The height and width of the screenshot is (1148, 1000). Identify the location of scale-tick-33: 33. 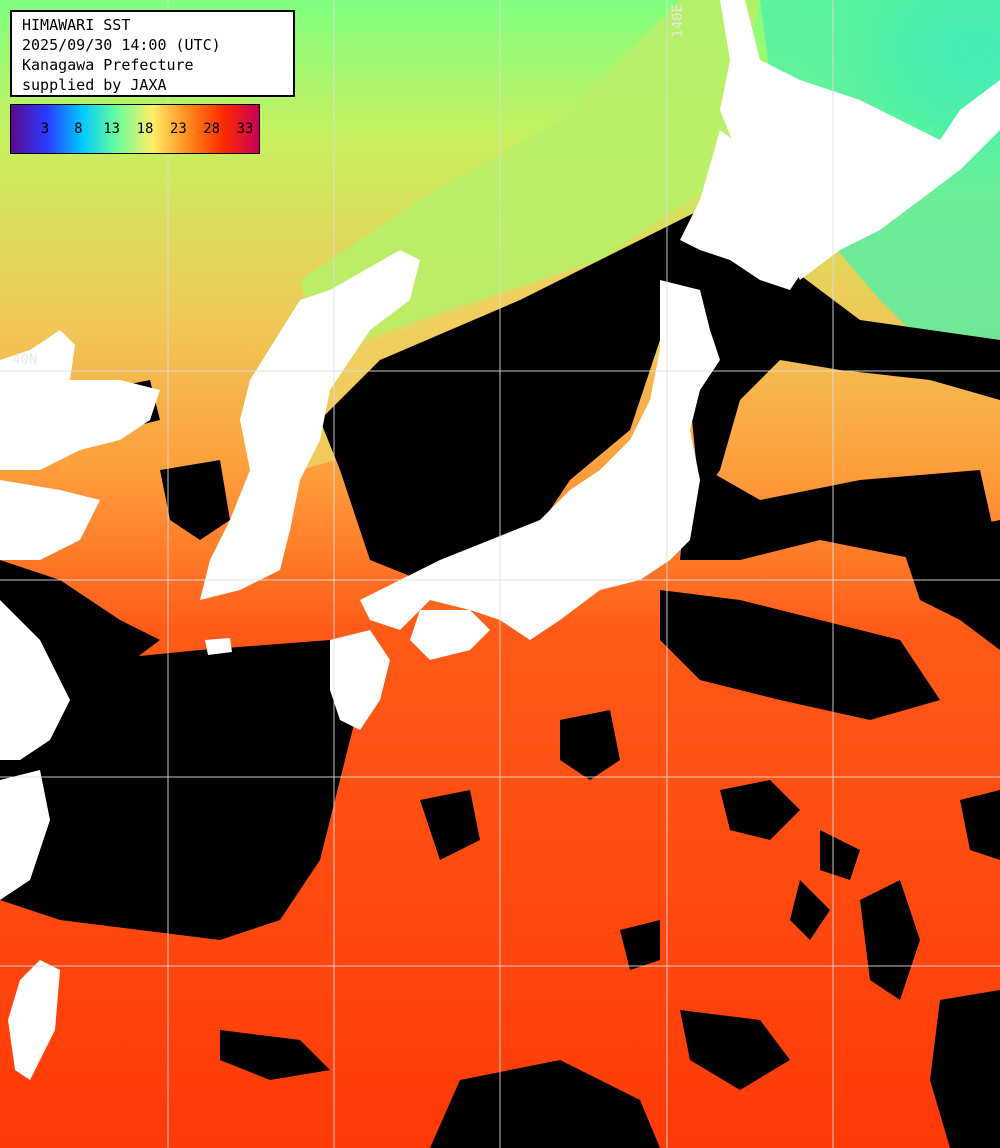
(245, 129).